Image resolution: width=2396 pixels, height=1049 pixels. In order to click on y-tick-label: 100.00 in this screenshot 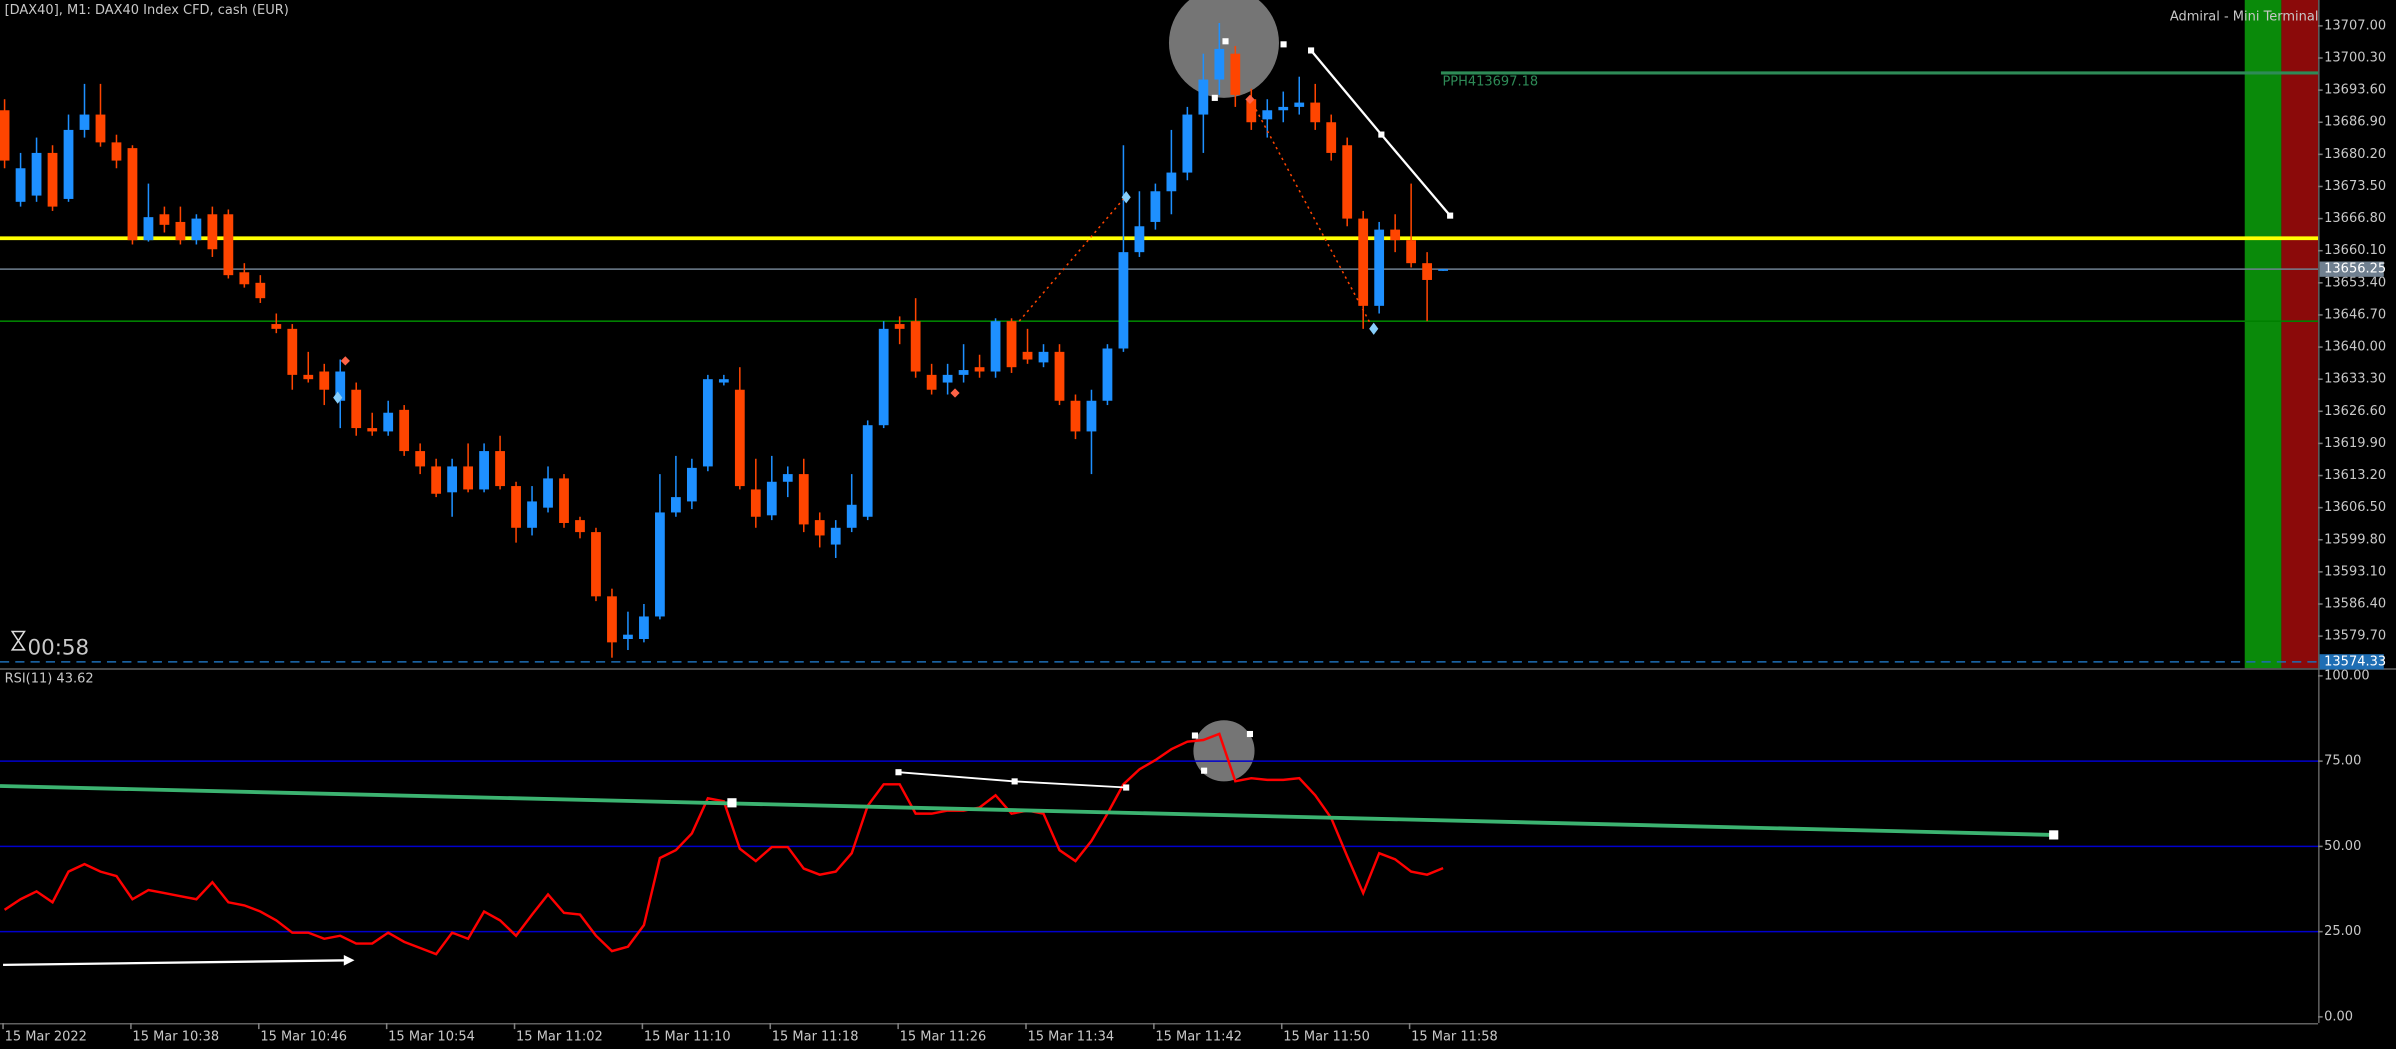, I will do `click(2346, 675)`.